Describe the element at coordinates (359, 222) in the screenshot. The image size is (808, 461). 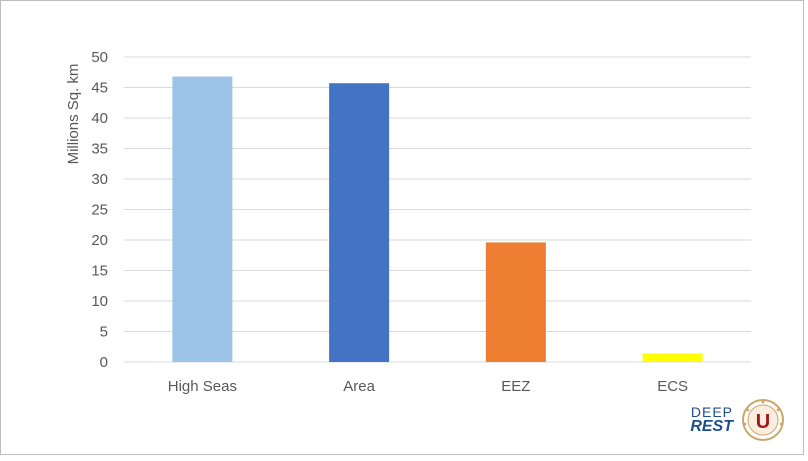
I see `bar-area` at that location.